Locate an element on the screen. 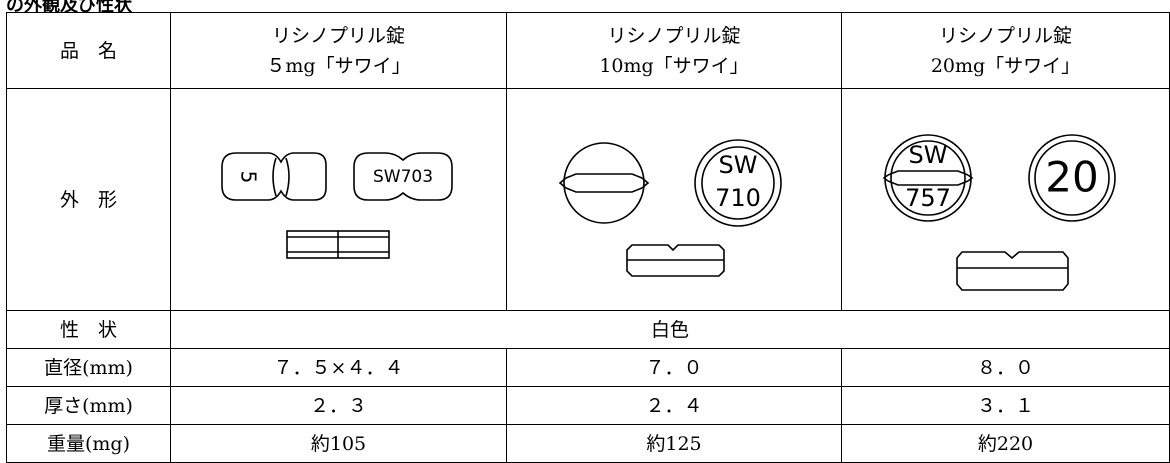  row-label: 重量(mg) is located at coordinates (88, 443).